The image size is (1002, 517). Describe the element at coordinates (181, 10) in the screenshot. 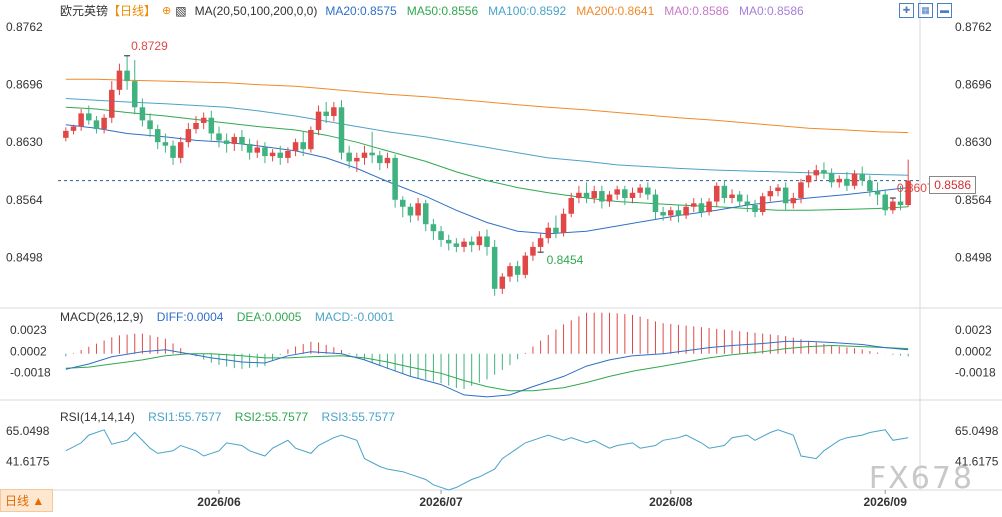

I see `ma-icon: ▧` at that location.